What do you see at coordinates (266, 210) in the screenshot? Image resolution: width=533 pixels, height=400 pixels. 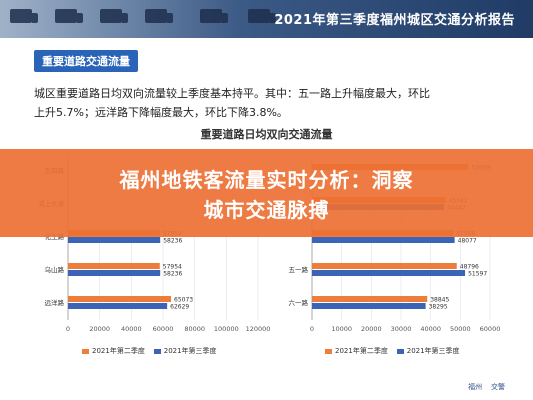 I see `headline-line: 城市交通脉搏` at bounding box center [266, 210].